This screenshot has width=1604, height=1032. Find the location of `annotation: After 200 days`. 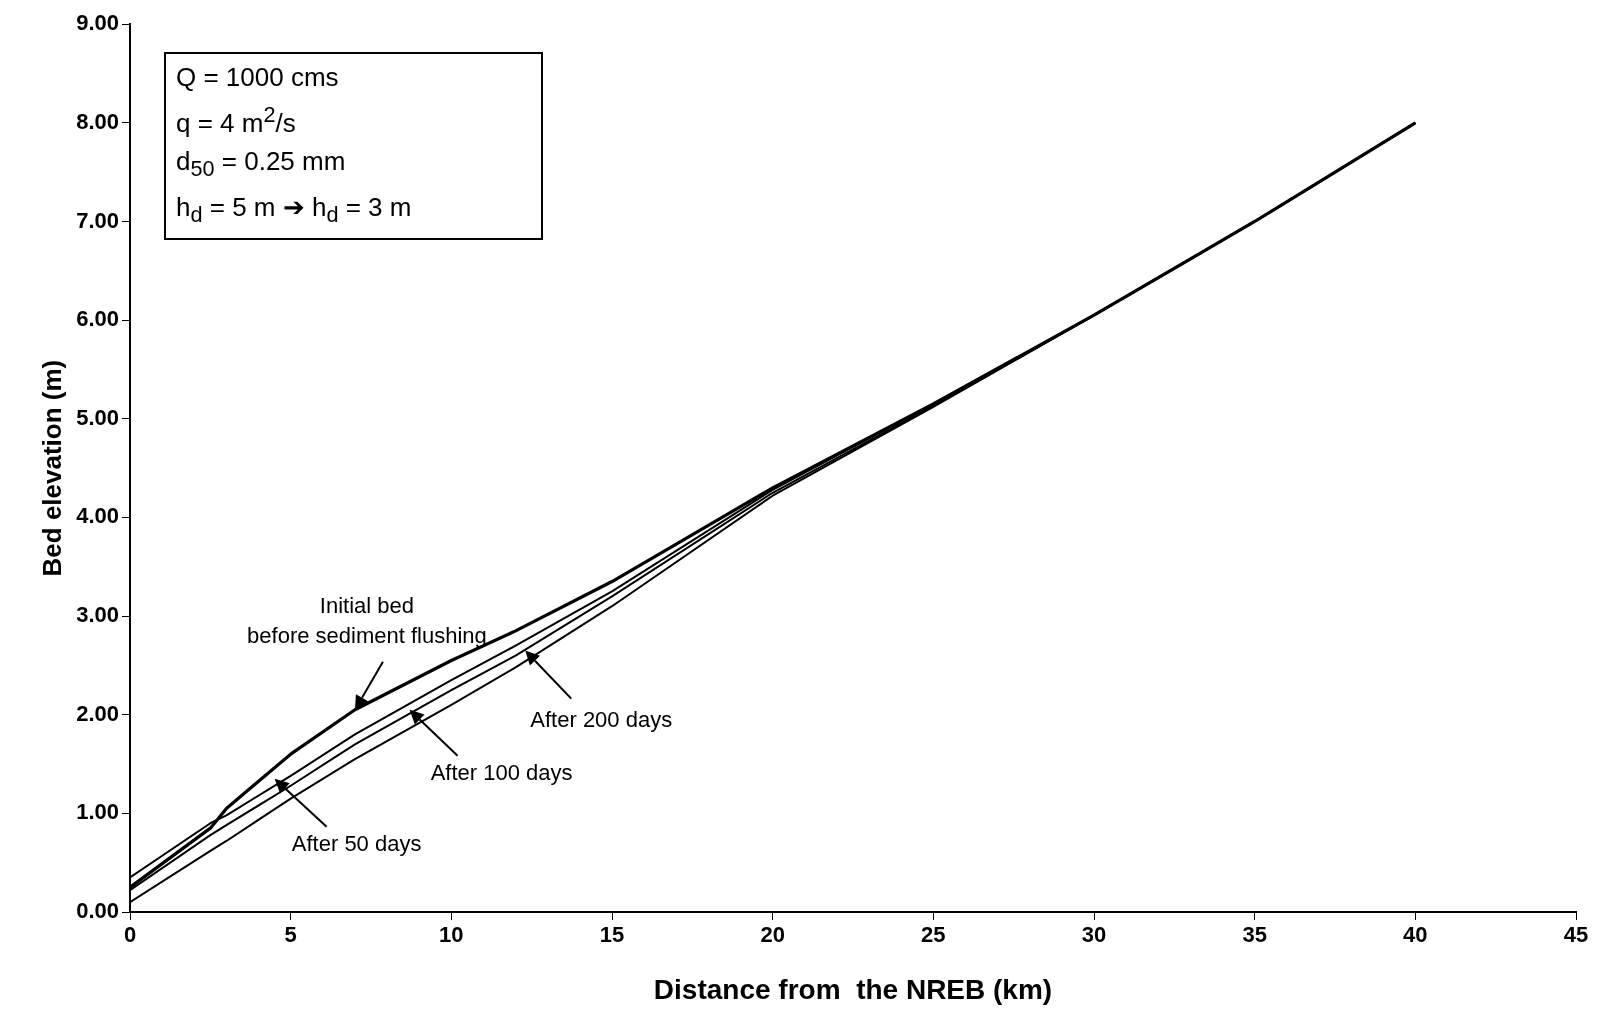

annotation: After 200 days is located at coordinates (601, 719).